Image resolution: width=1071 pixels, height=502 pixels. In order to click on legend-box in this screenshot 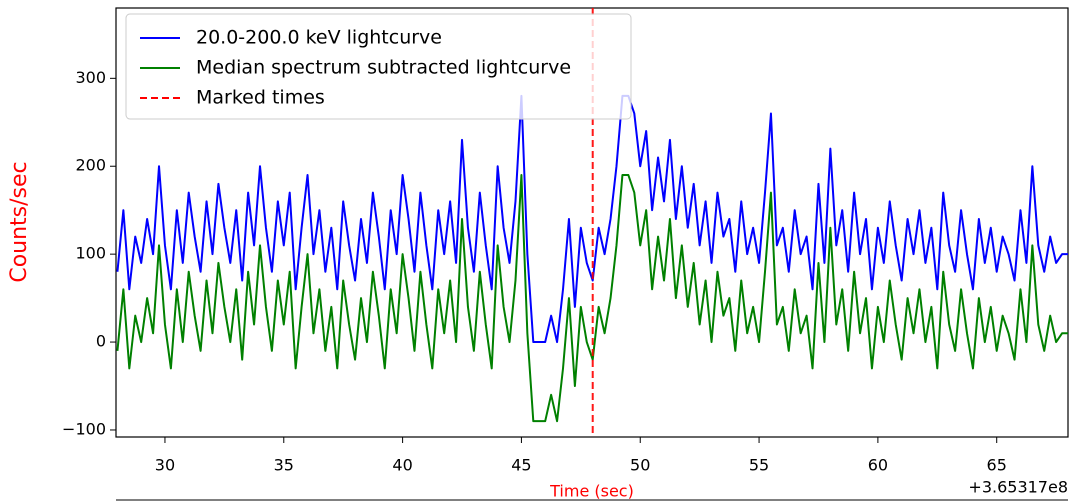, I will do `click(378, 66)`.